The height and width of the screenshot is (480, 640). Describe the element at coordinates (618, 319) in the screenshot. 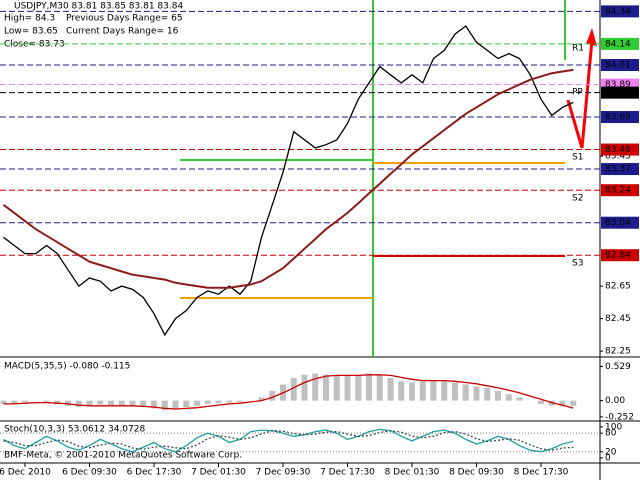

I see `y-tick-label: 82.45` at that location.